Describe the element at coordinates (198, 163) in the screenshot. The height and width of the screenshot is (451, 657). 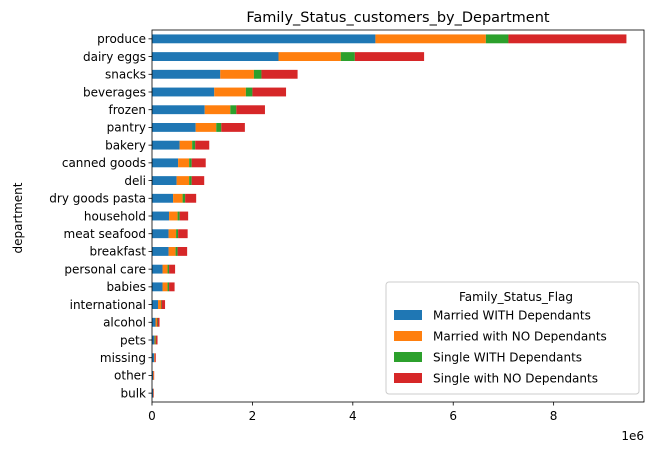
I see `bar-canned-goods-single-with-no-dependants` at that location.